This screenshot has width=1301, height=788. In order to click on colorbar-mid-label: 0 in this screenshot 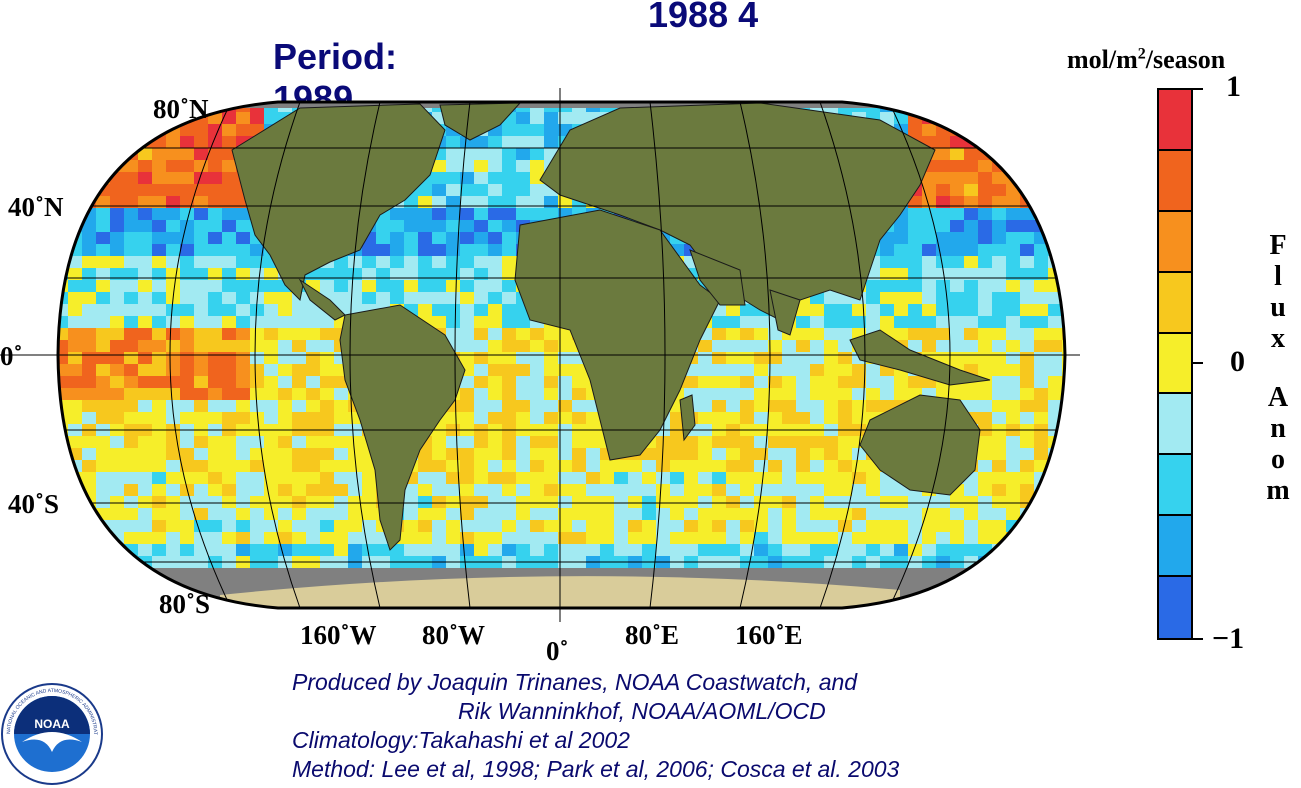, I will do `click(1237, 361)`.